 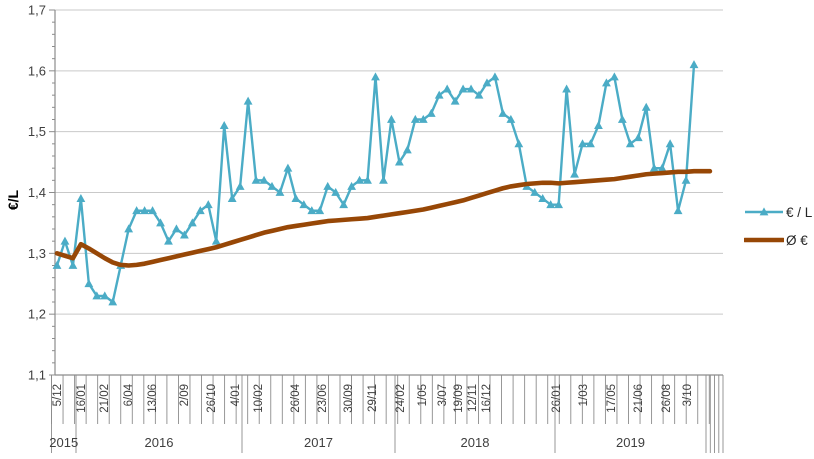 What do you see at coordinates (82, 398) in the screenshot?
I see `x-tick-label: 16/01` at bounding box center [82, 398].